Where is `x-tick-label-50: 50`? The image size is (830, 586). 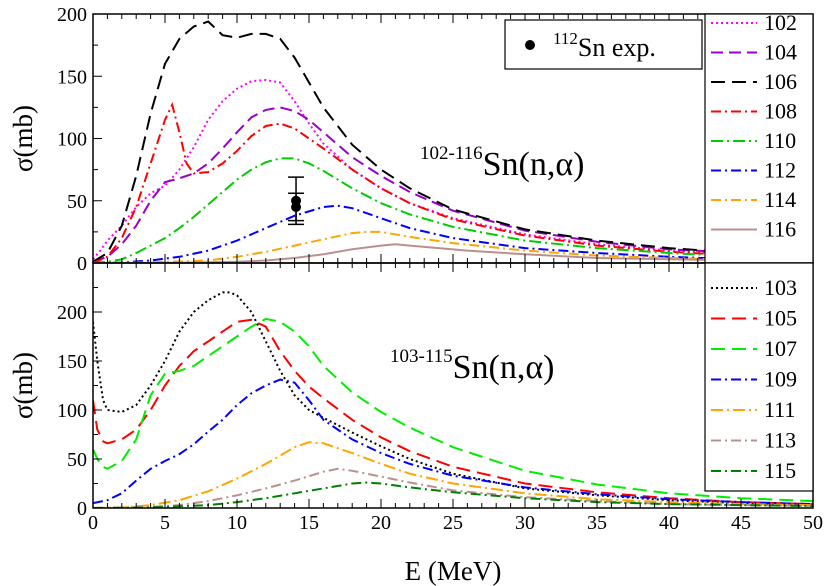
x-tick-label-50: 50 is located at coordinates (813, 523).